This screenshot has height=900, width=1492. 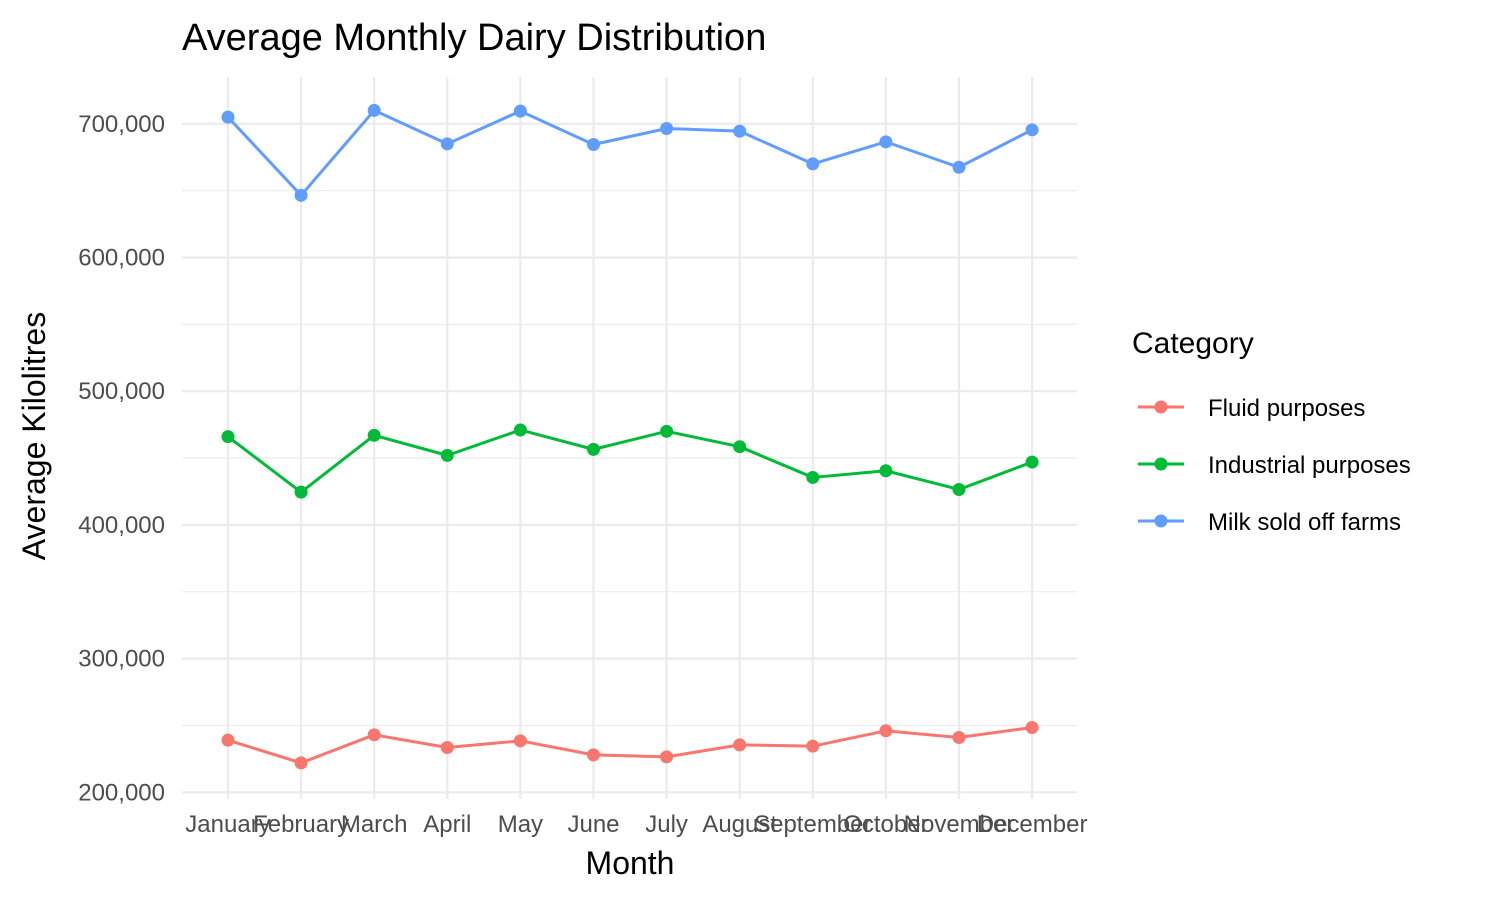 What do you see at coordinates (1286, 408) in the screenshot?
I see `legend-label: Fluid purposes` at bounding box center [1286, 408].